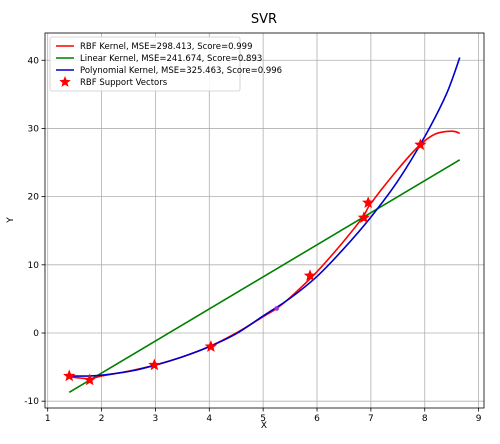 Image resolution: width=500 pixels, height=444 pixels. What do you see at coordinates (124, 83) in the screenshot?
I see `legend-label-3: RBF Support Vectors` at bounding box center [124, 83].